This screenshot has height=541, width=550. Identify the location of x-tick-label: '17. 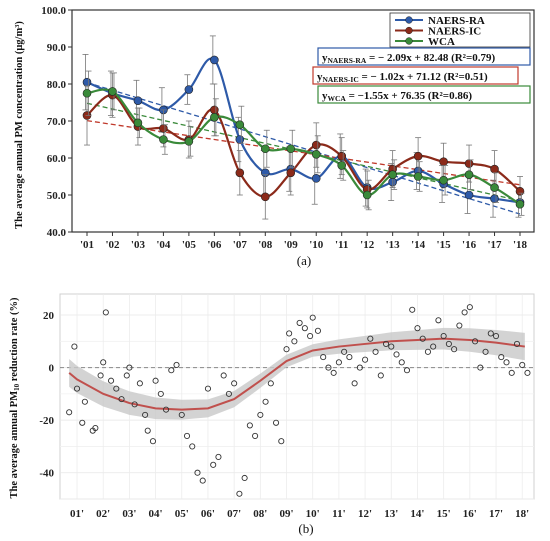
(494, 245).